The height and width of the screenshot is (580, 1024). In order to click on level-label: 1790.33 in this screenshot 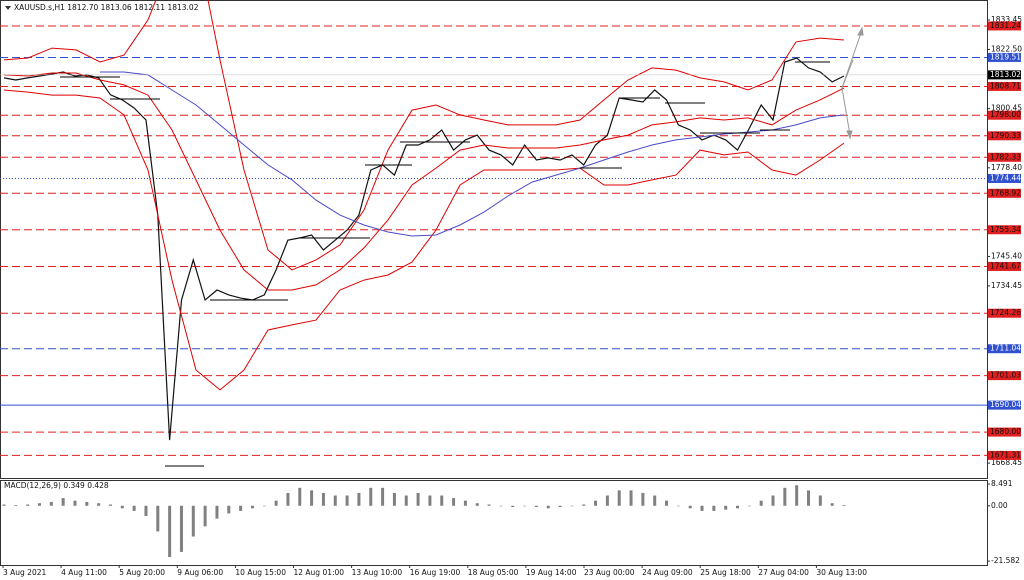, I will do `click(1005, 135)`.